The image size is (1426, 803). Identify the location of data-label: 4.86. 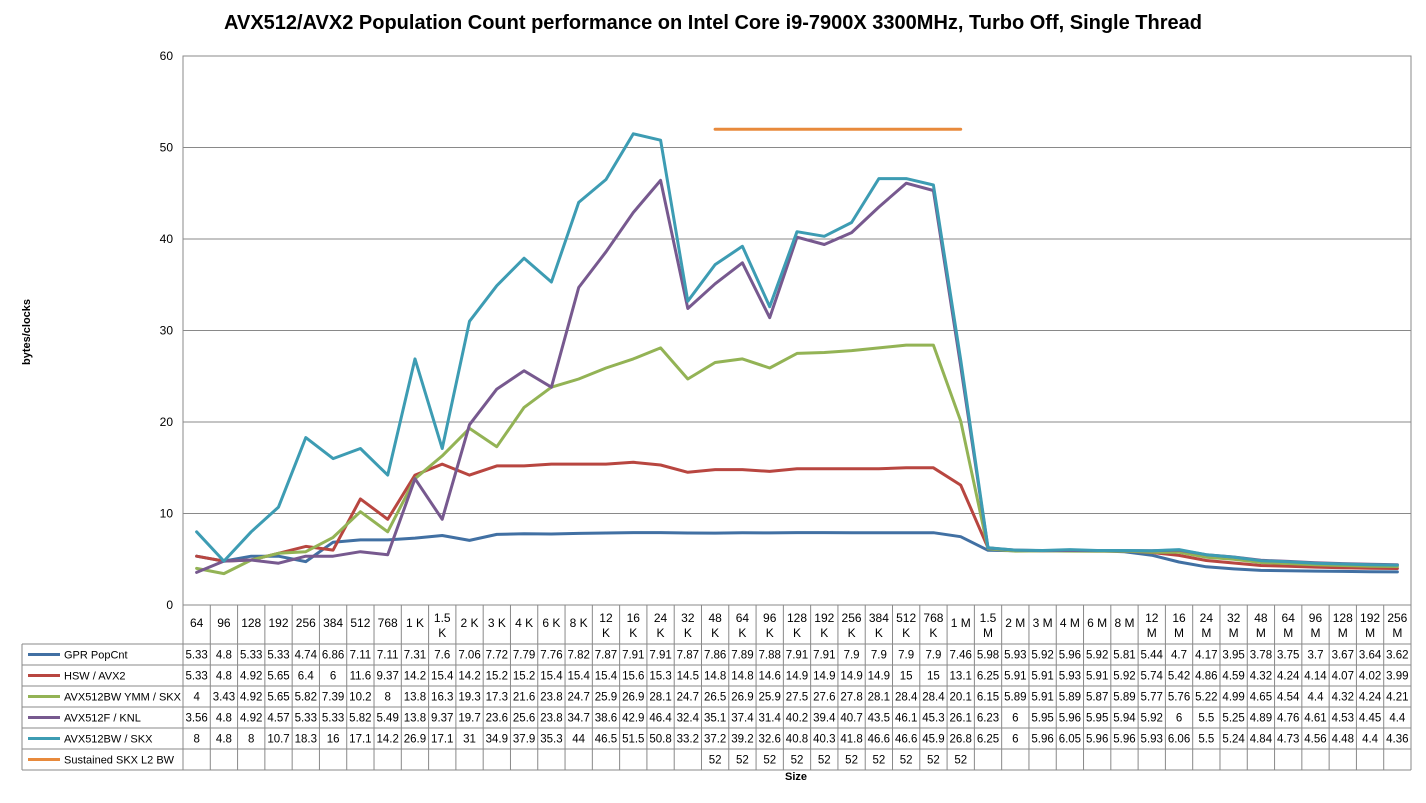
(1206, 677).